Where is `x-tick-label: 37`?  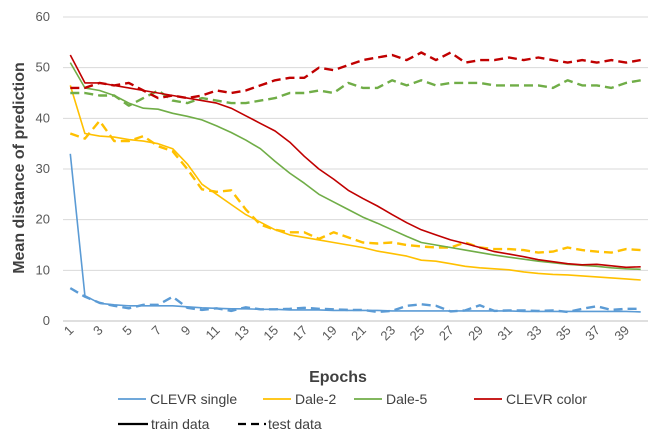
x-tick-label: 37 is located at coordinates (592, 333).